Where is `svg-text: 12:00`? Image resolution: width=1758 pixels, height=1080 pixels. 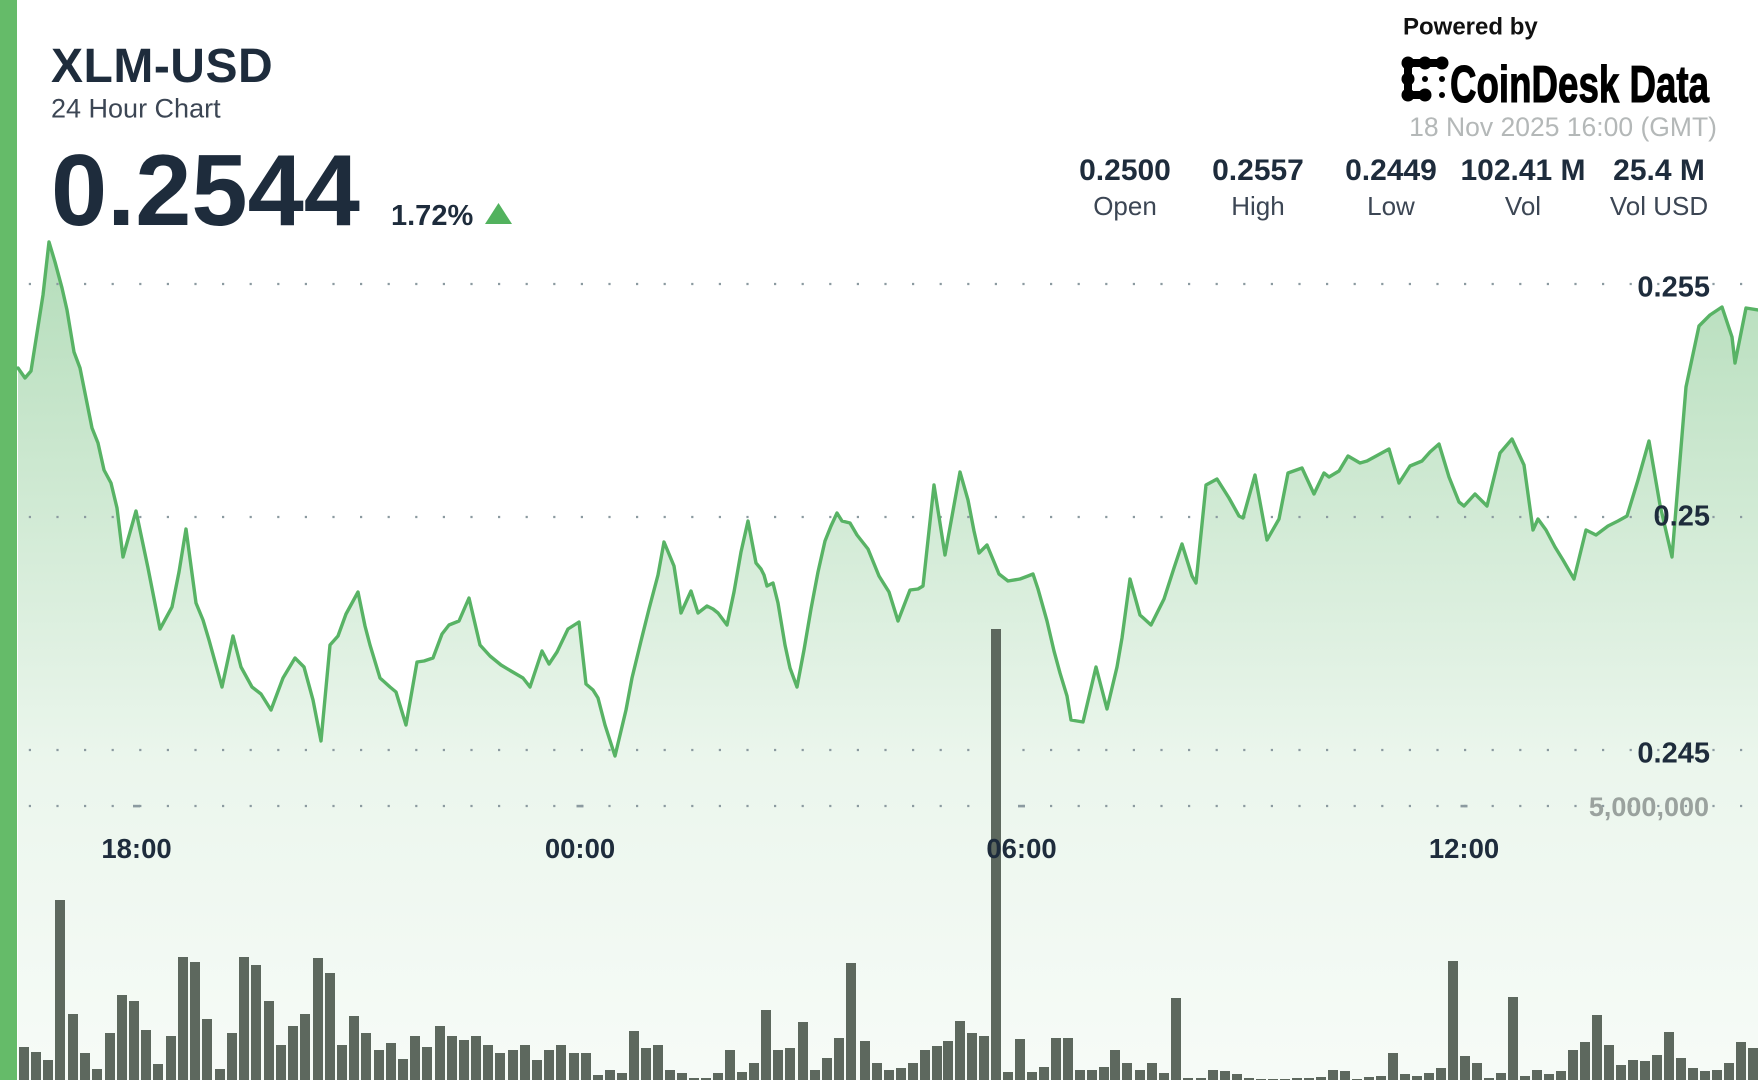
svg-text: 12:00 is located at coordinates (1464, 848).